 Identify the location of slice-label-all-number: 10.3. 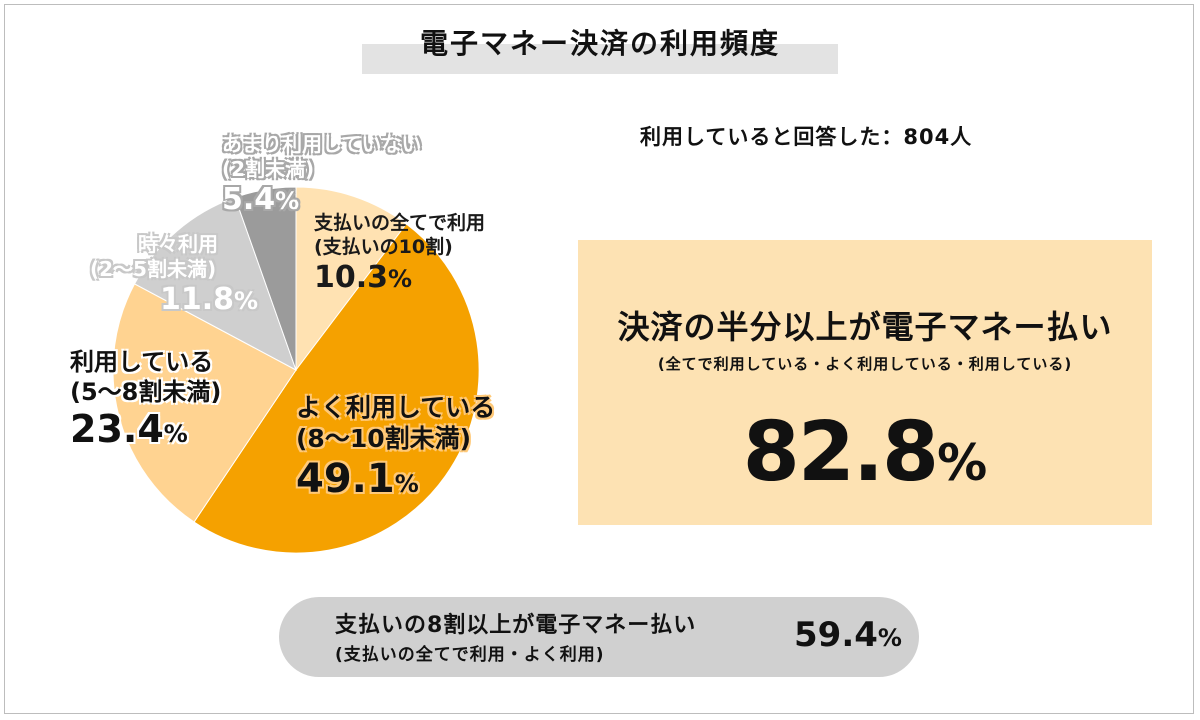
(351, 277).